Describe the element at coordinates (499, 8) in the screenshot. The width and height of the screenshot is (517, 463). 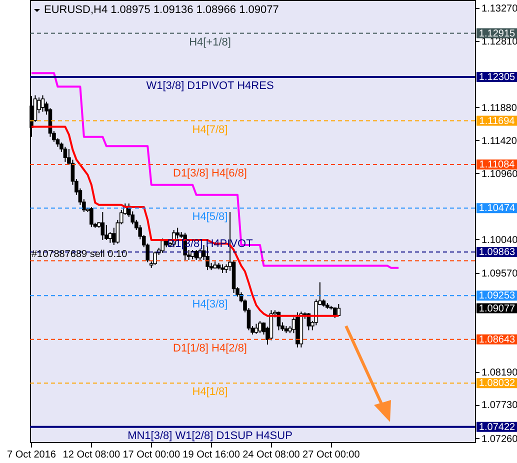
I see `y-tick-label: 1.13270` at that location.